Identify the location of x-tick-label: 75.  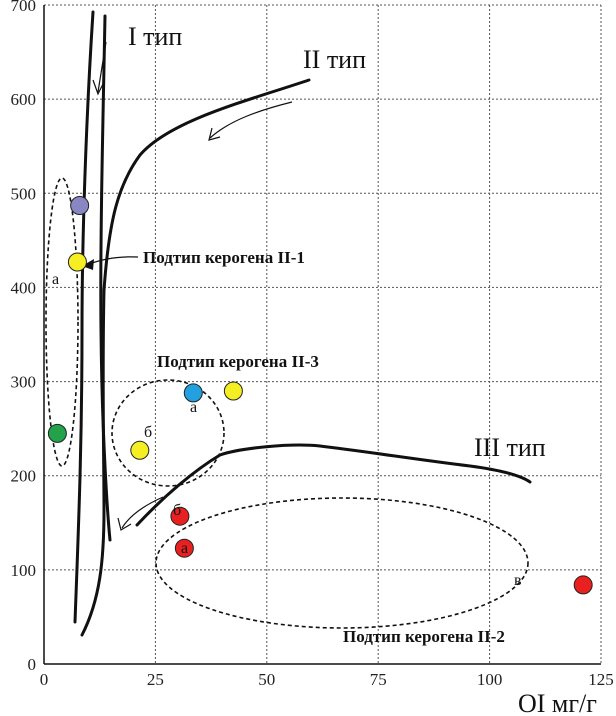
(378, 679).